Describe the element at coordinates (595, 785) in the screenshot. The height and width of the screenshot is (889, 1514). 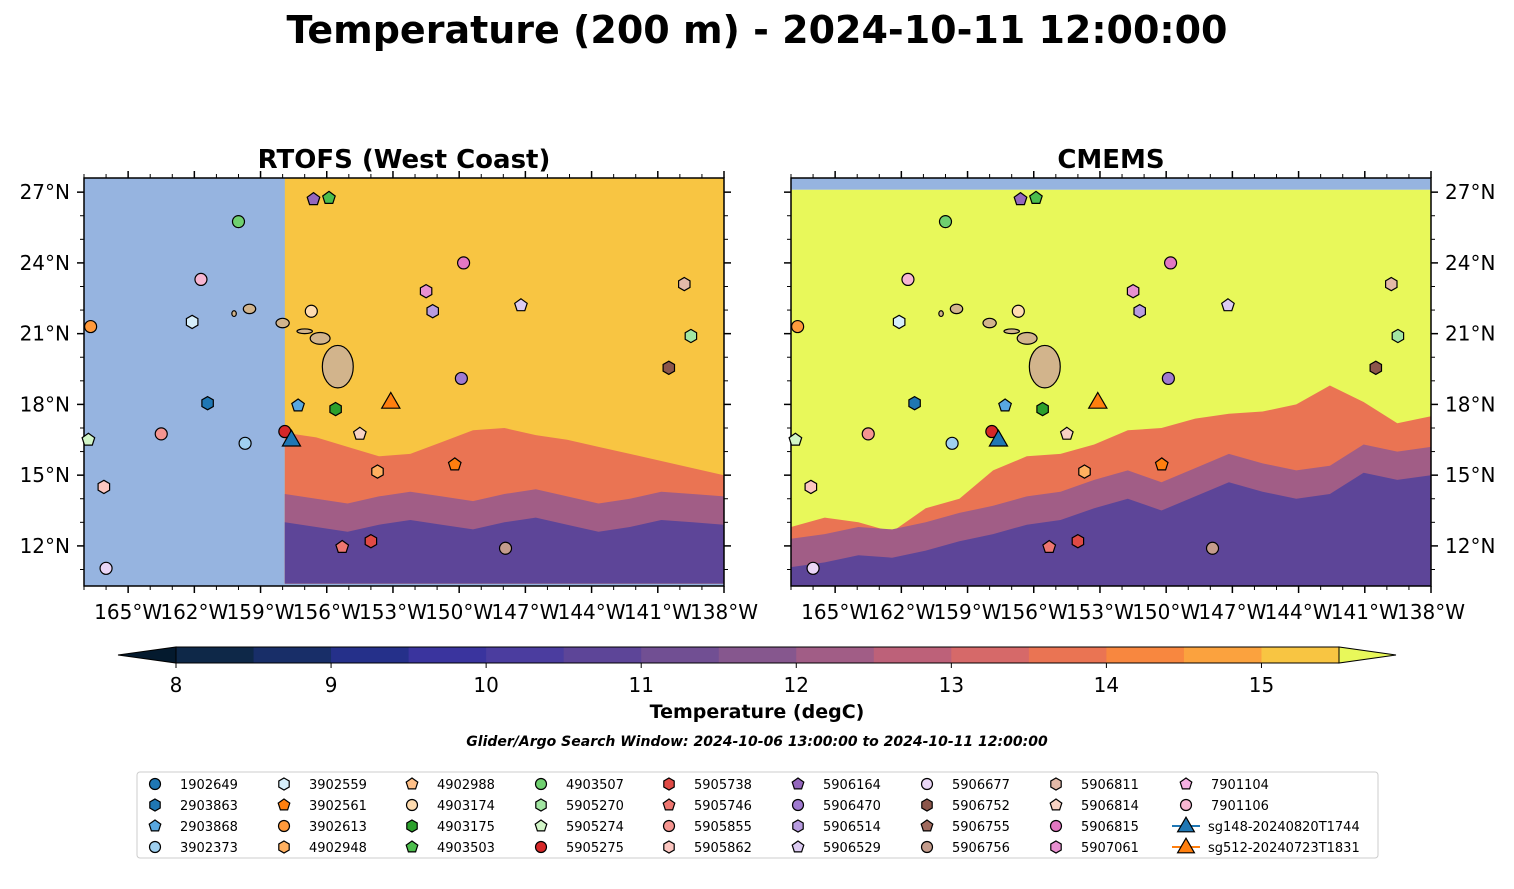
I see `legend-label: 4903507` at that location.